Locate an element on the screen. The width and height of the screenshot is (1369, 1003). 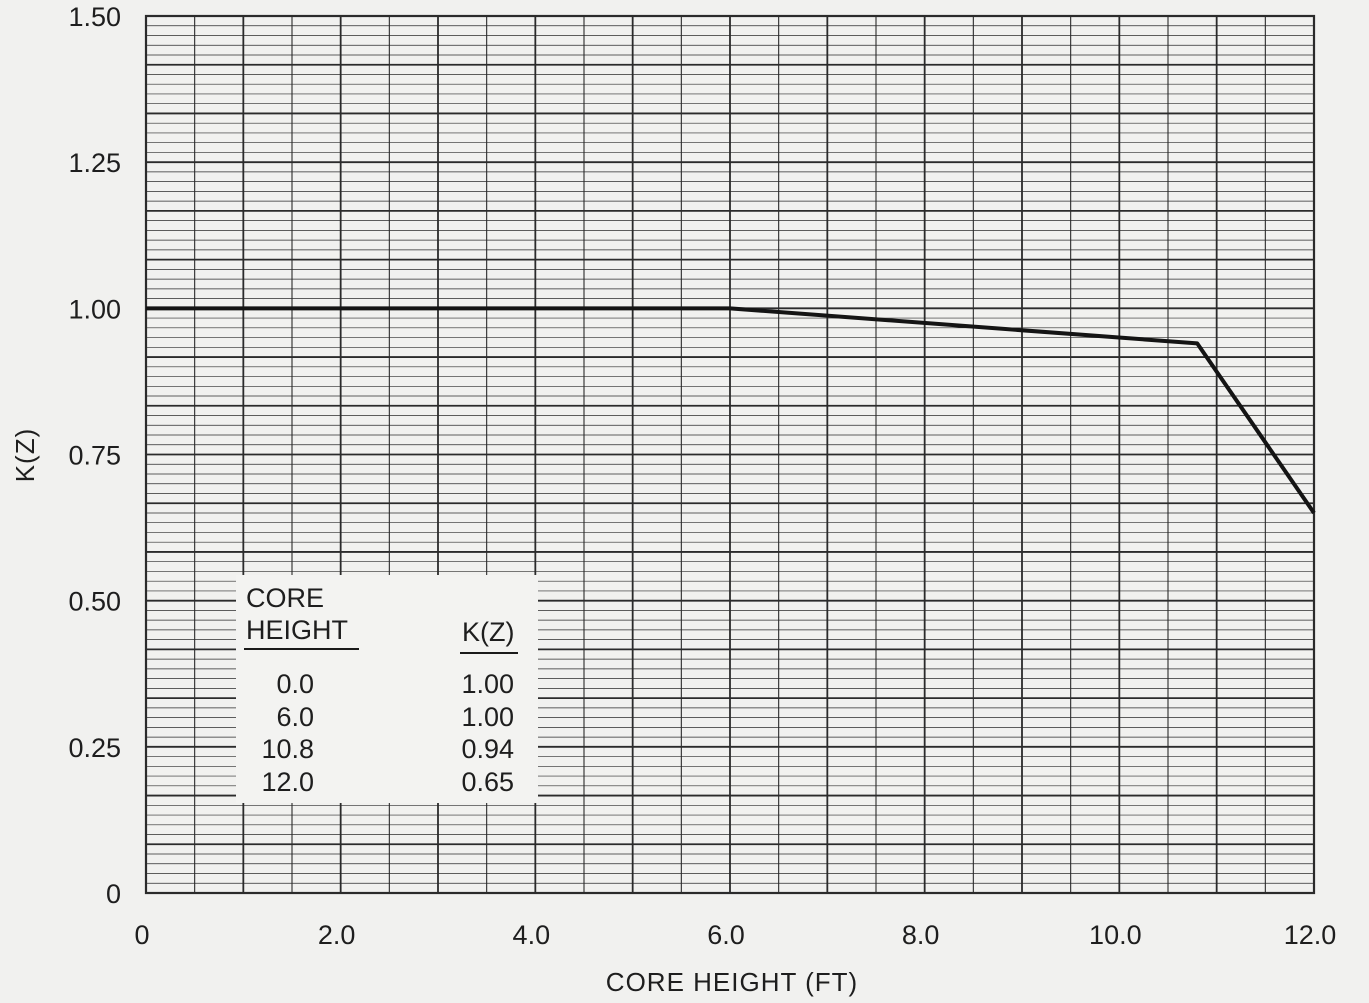
x-tick-label: 8.0 is located at coordinates (921, 935).